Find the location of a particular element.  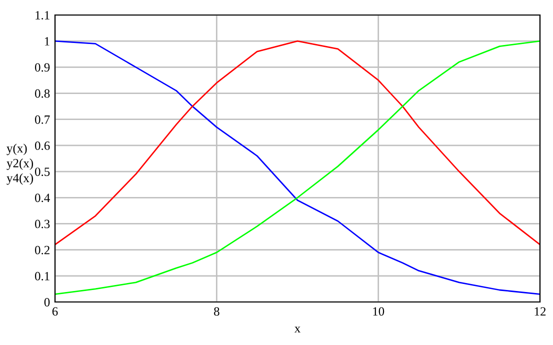

y-tick-label: 0.8 is located at coordinates (42, 93).